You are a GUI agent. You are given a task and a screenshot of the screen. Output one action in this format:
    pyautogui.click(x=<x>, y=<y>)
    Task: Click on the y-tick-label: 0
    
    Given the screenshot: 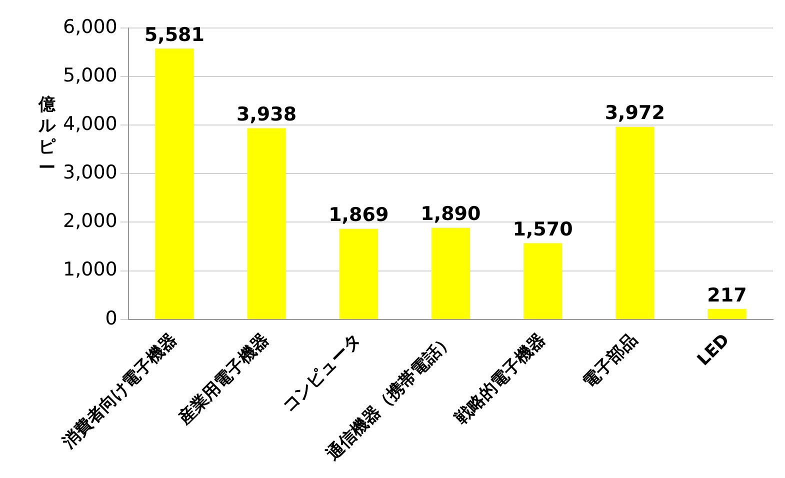 What is the action you would take?
    pyautogui.click(x=111, y=318)
    